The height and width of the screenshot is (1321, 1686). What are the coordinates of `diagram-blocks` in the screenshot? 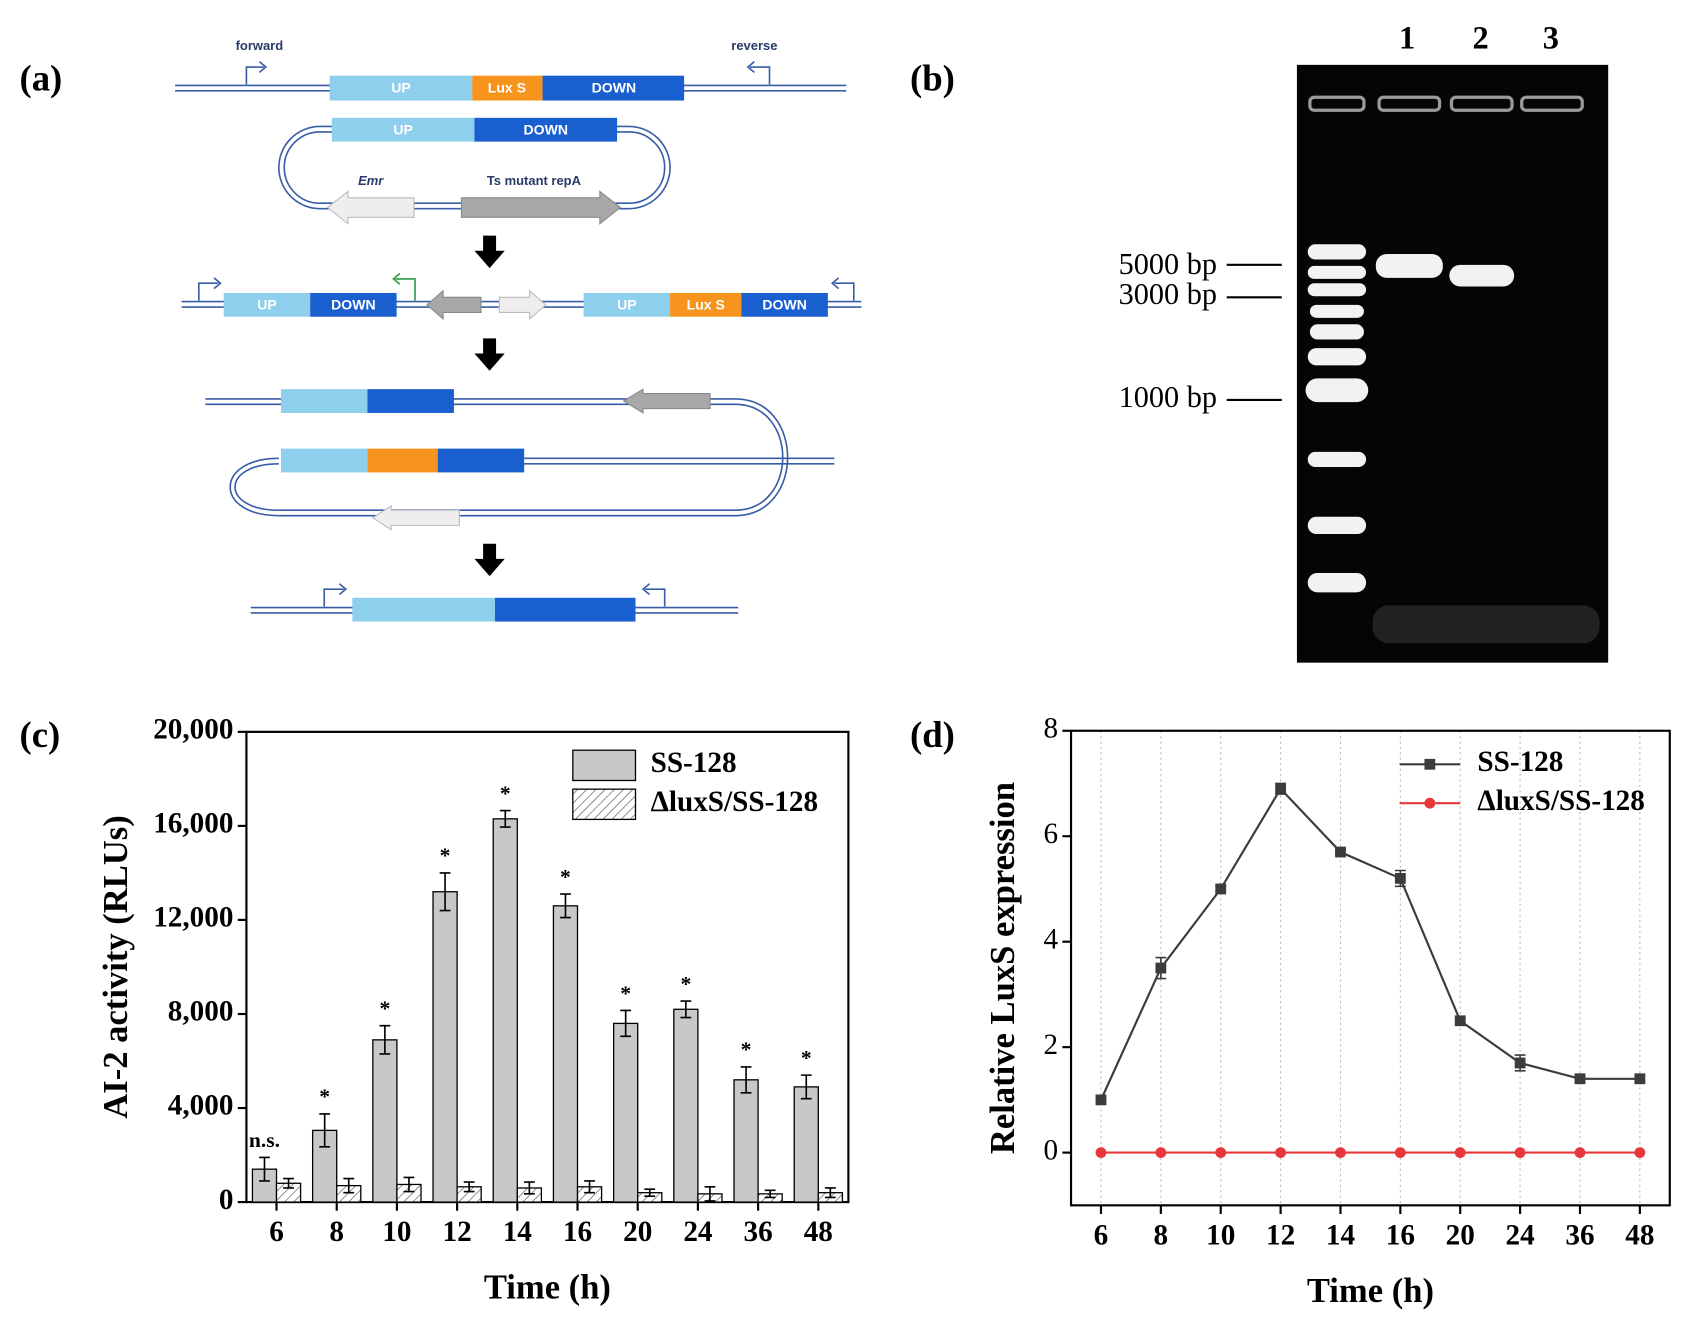 It's located at (525, 348).